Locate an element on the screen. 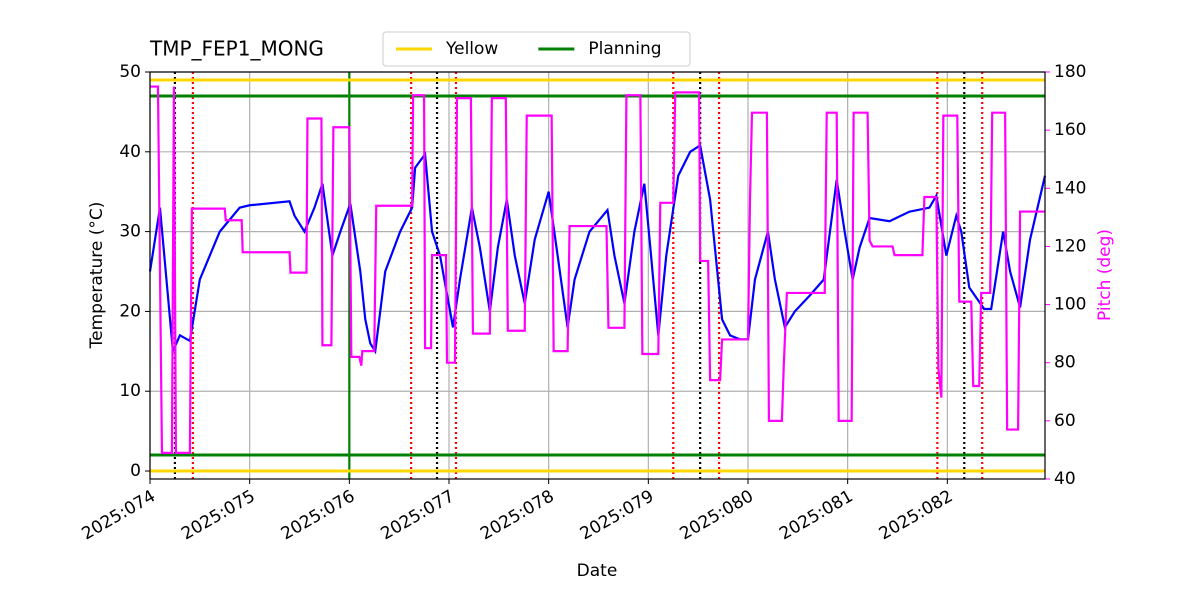 This screenshot has width=1200, height=600. y2-tick-label: 160 is located at coordinates (1070, 130).